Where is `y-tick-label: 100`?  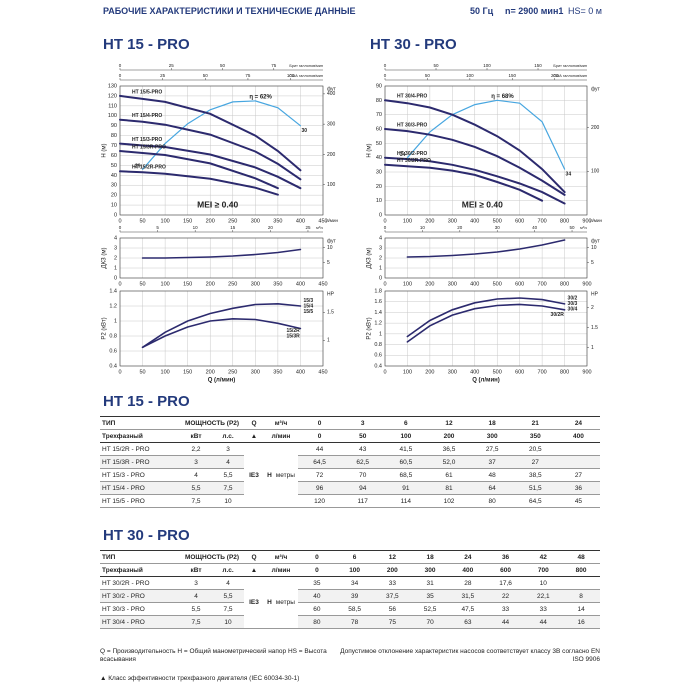
y-tick-label: 100 is located at coordinates (112, 116).